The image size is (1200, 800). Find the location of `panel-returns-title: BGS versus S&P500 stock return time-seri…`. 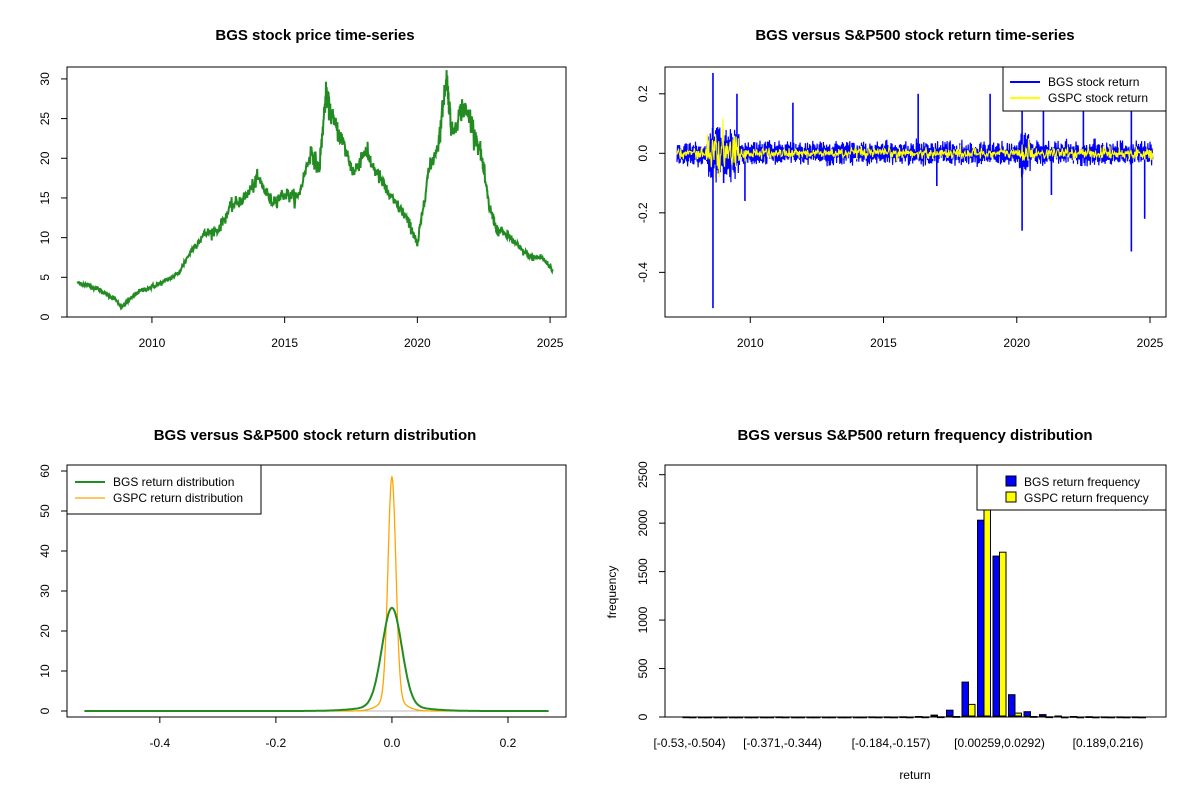

panel-returns-title: BGS versus S&P500 stock return time-seri… is located at coordinates (914, 35).